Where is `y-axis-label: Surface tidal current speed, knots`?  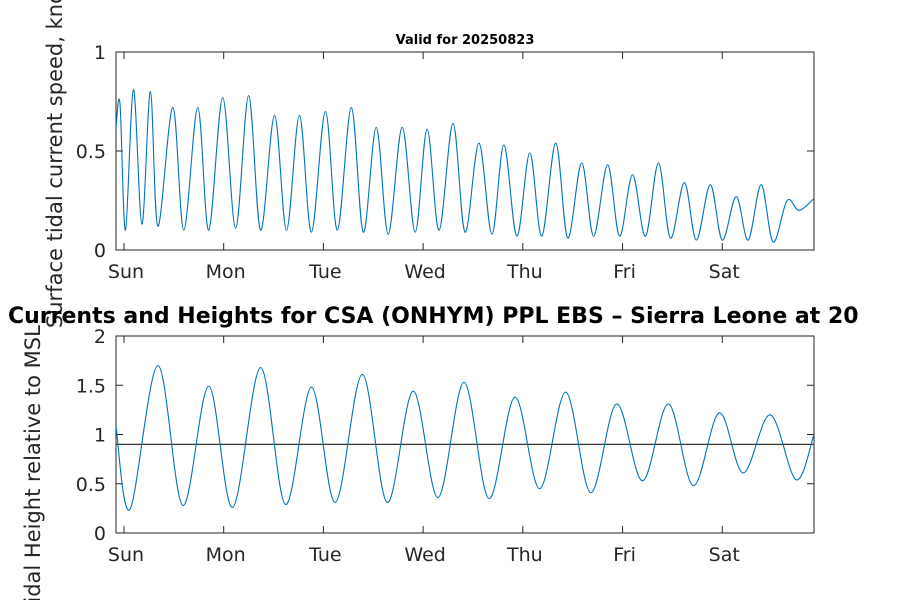 y-axis-label: Surface tidal current speed, knots is located at coordinates (55, 164).